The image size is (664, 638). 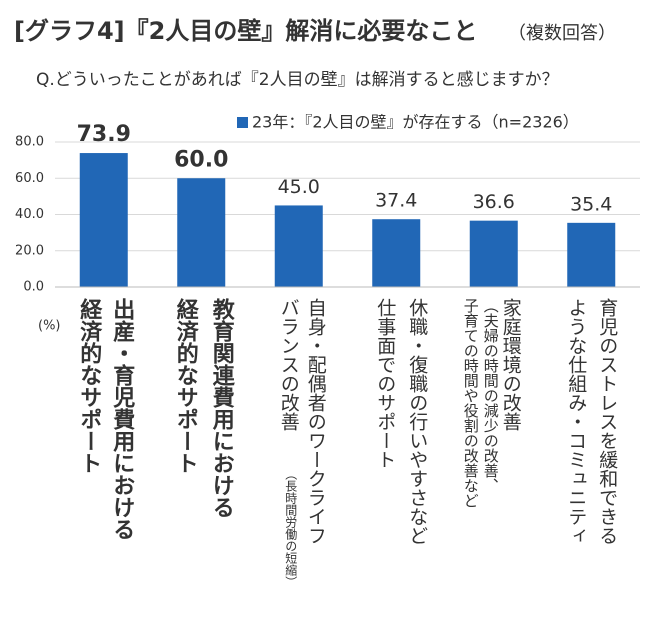 I want to click on data-label: 60.0, so click(x=201, y=159).